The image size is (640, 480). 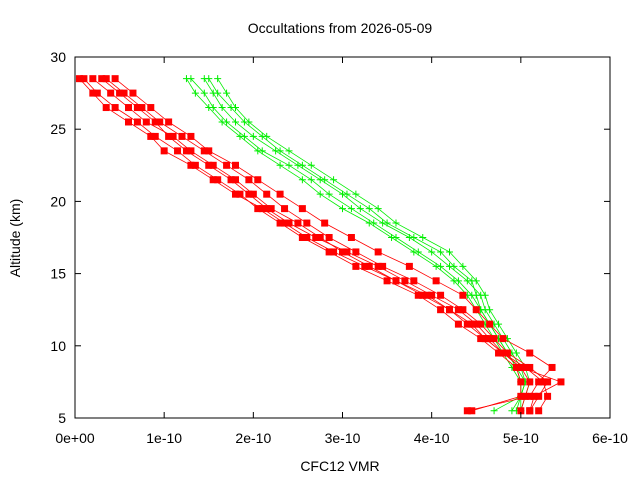 What do you see at coordinates (15, 238) in the screenshot?
I see `y-axis-label: Altitude (km)` at bounding box center [15, 238].